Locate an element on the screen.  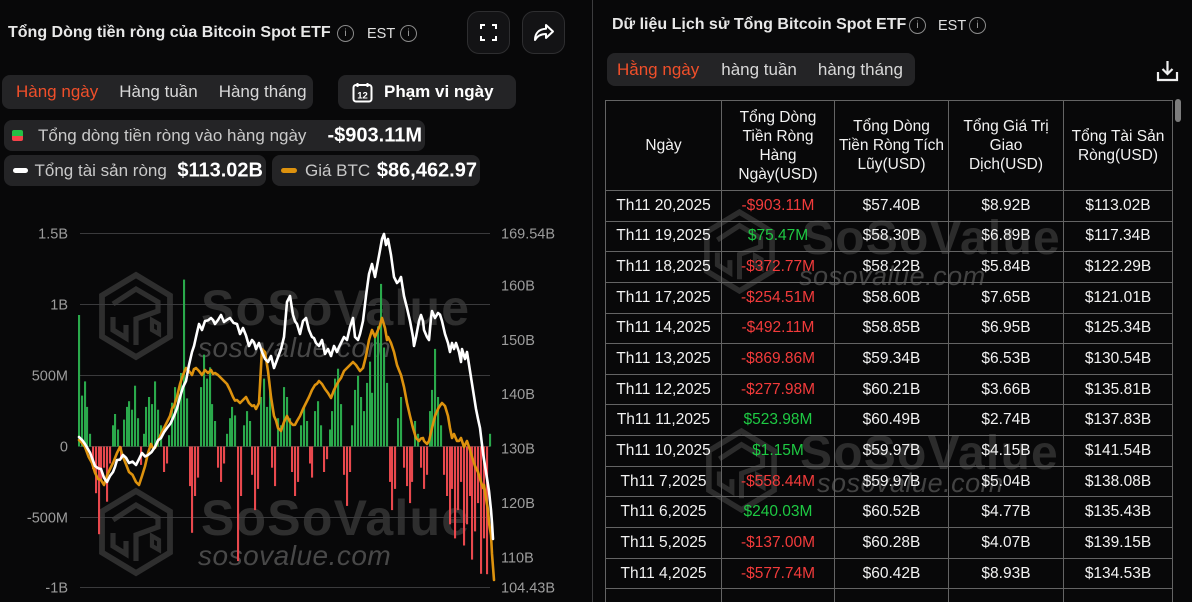
svg-text: 110B is located at coordinates (517, 558).